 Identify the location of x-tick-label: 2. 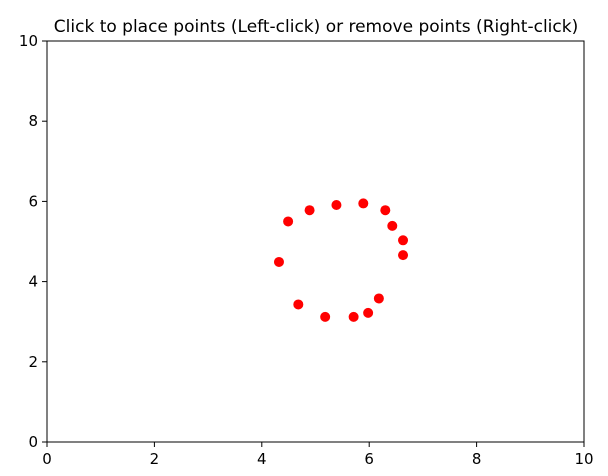
(155, 459).